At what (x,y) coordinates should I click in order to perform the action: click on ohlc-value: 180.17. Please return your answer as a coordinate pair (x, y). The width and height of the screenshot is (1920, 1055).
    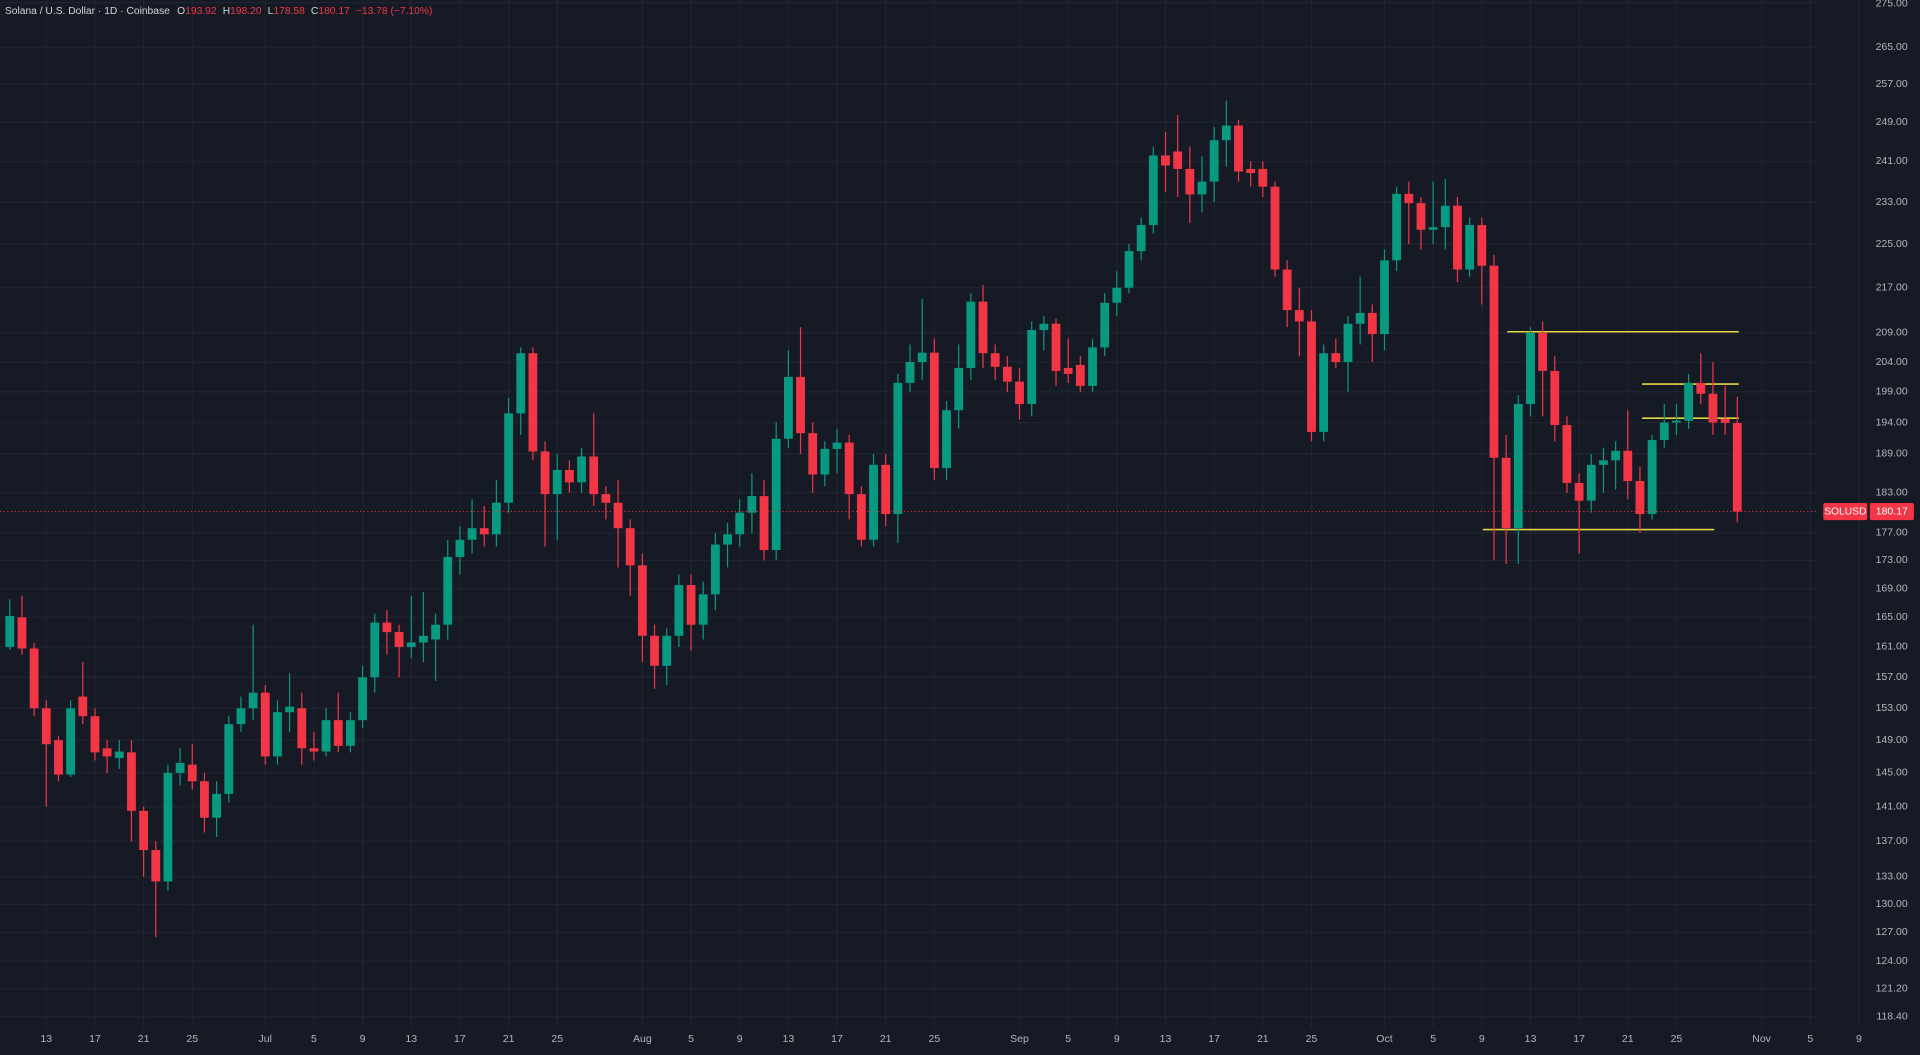
    Looking at the image, I should click on (334, 11).